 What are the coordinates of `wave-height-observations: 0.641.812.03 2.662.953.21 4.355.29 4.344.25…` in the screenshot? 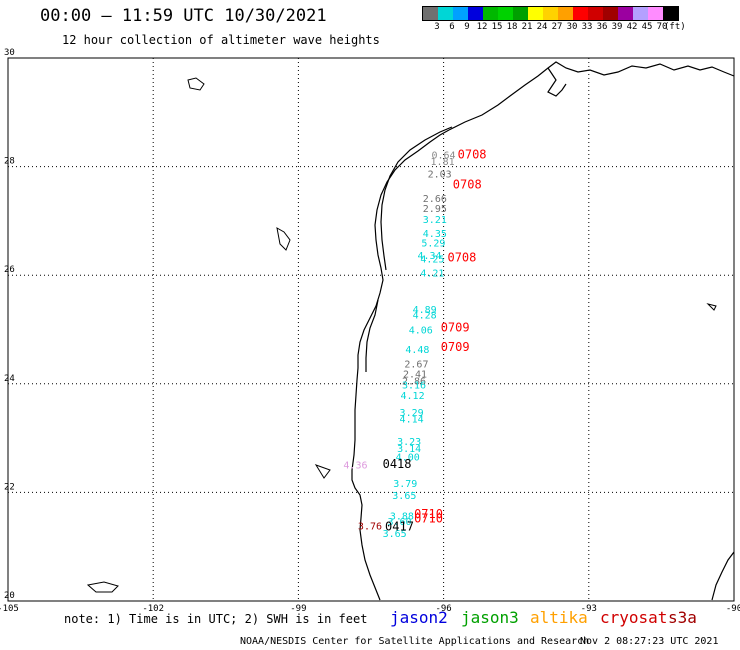 It's located at (399, 344).